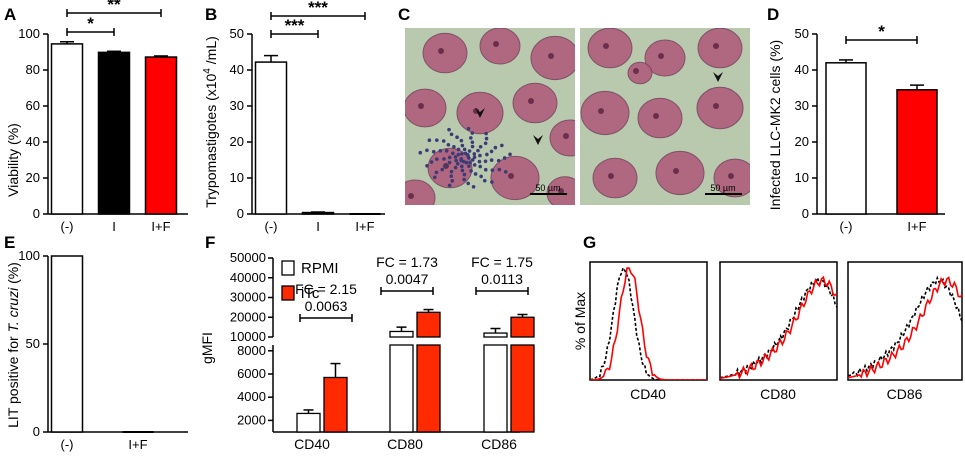  What do you see at coordinates (237, 105) in the screenshot?
I see `chart-b-ytick-label: 30` at bounding box center [237, 105].